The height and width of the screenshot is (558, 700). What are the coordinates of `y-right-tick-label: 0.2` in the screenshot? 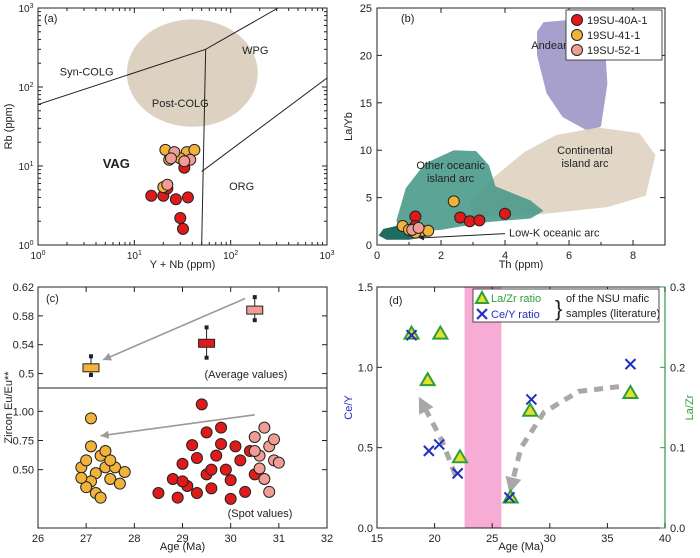 It's located at (677, 368).